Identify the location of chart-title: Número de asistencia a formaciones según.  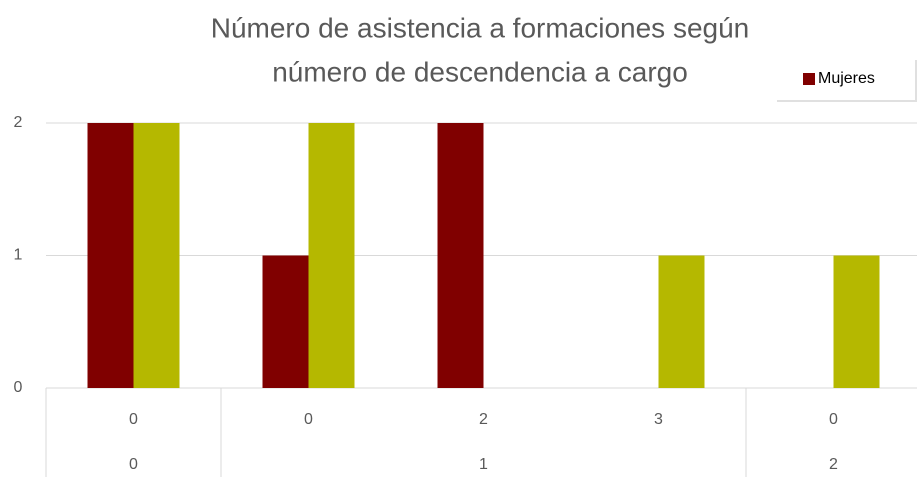
(480, 27).